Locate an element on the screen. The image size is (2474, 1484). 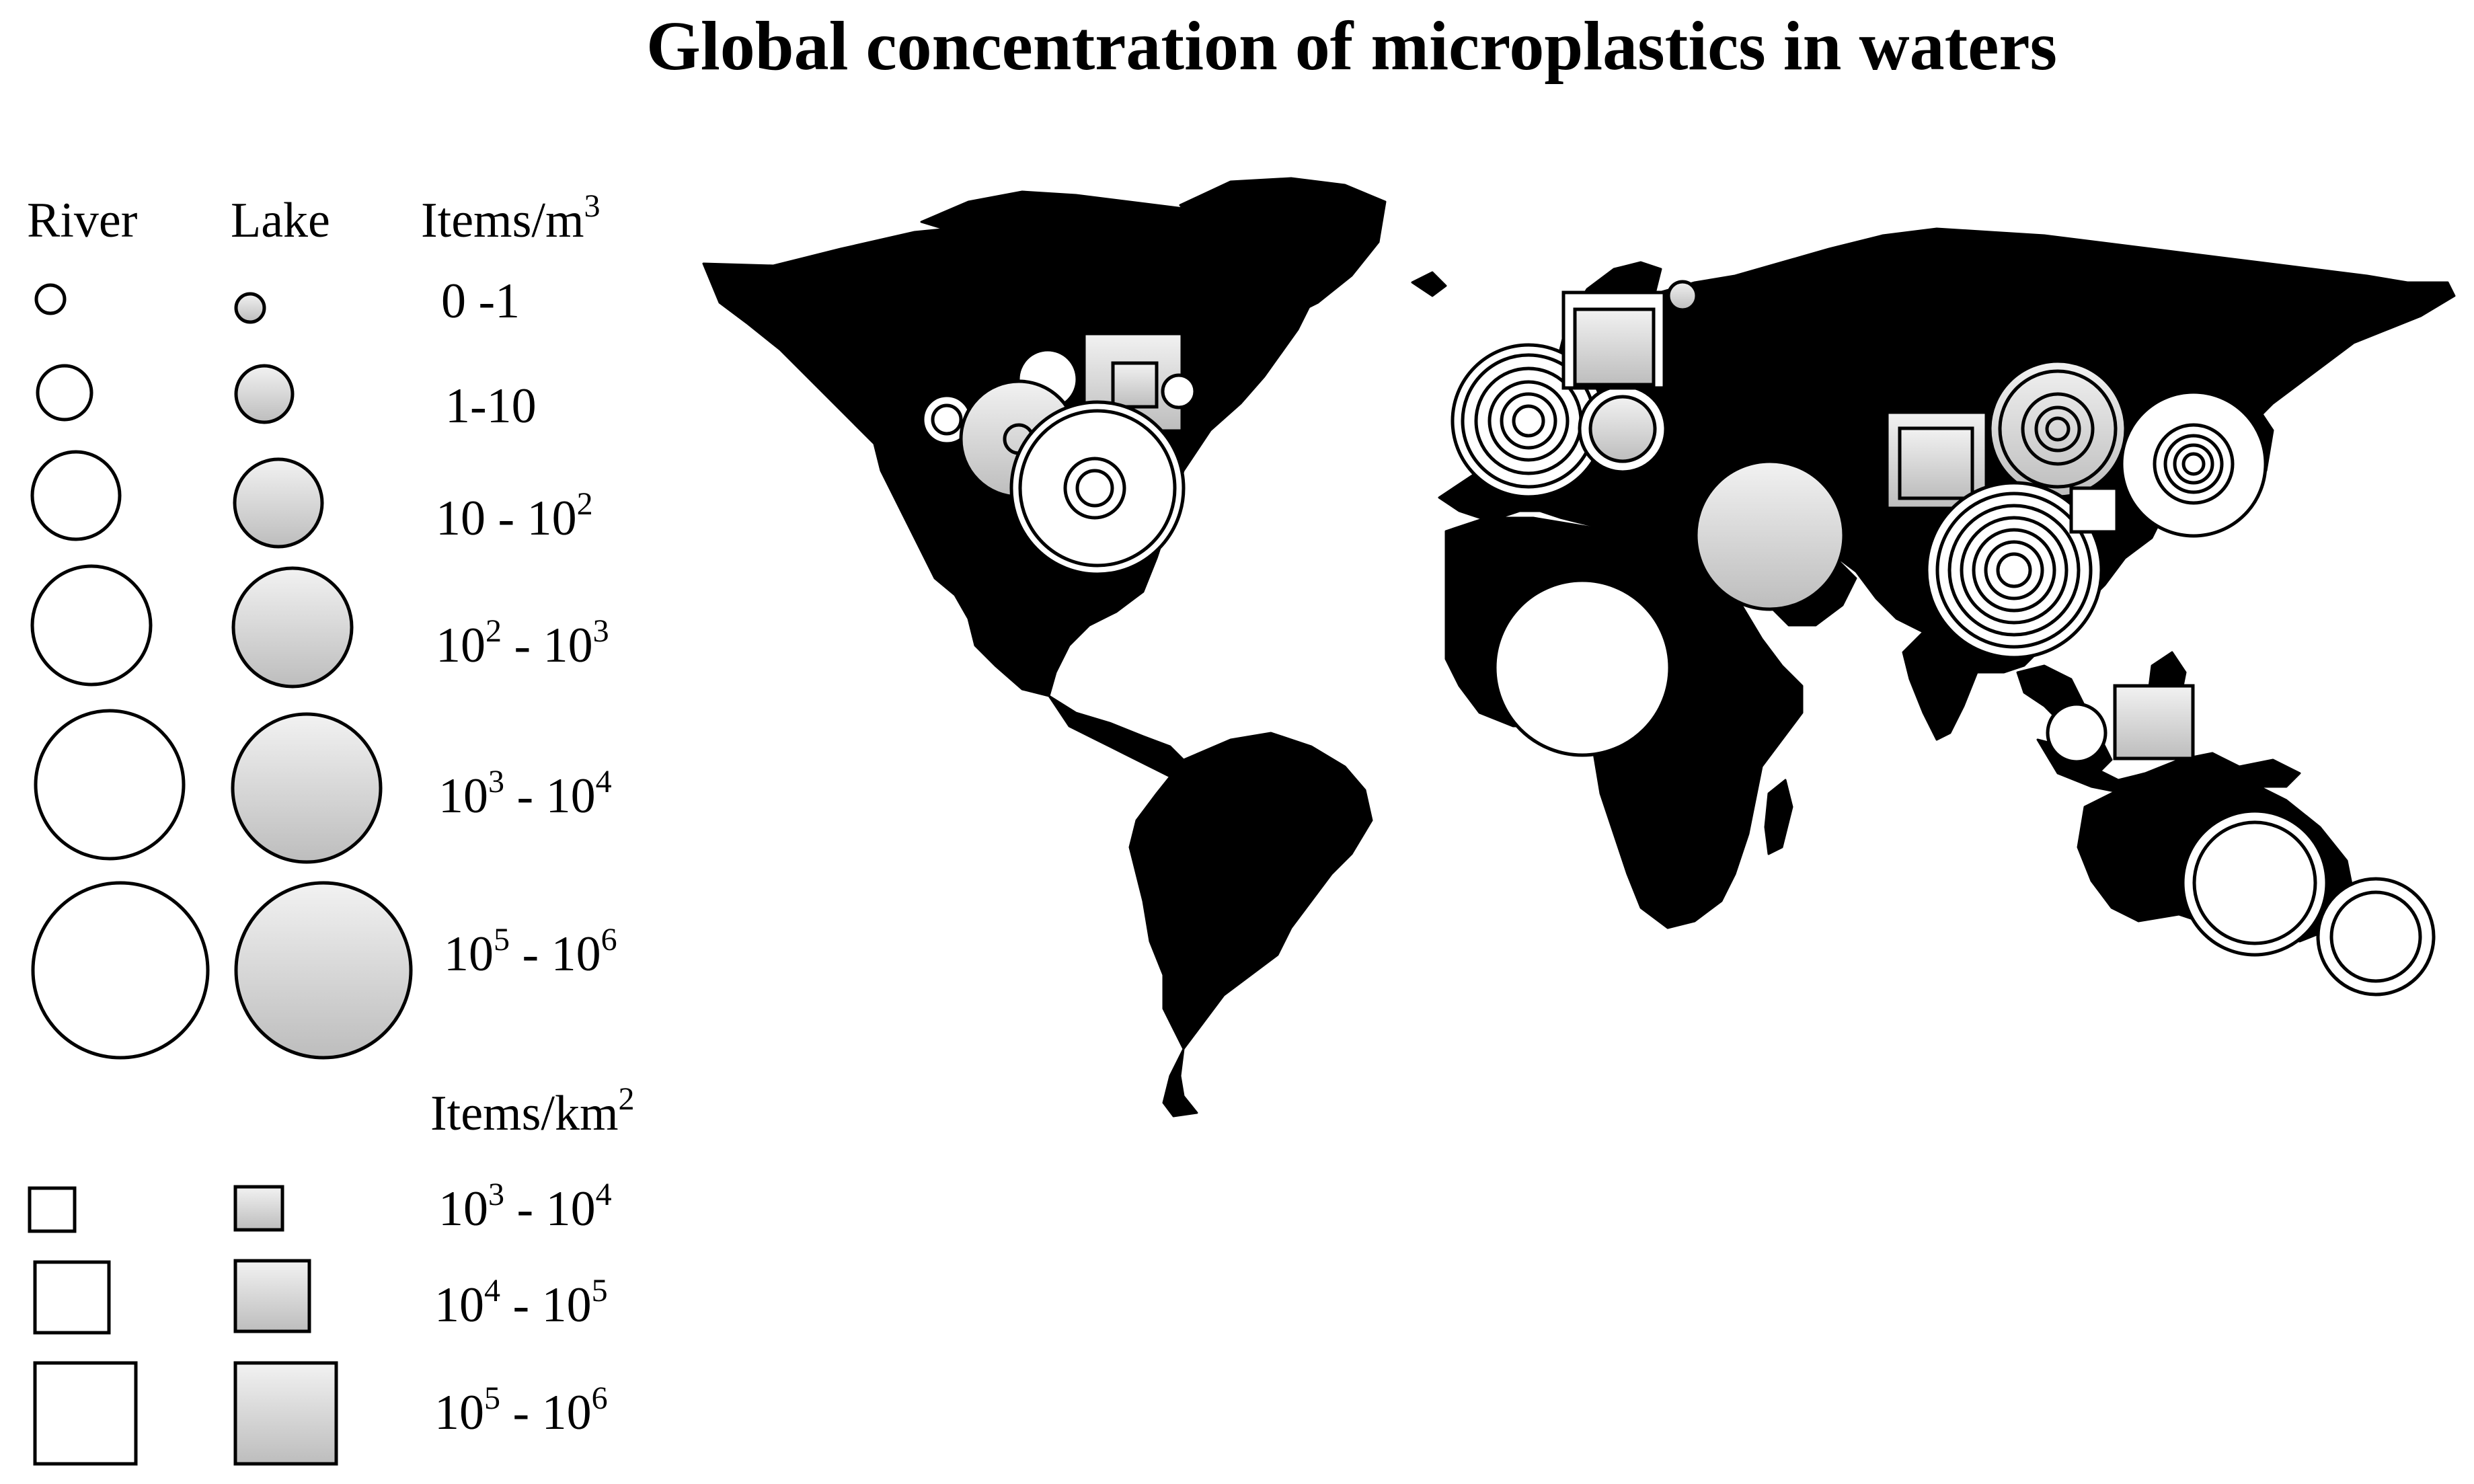
legend-volume-class-2-text-1: 1-10 is located at coordinates (491, 406).